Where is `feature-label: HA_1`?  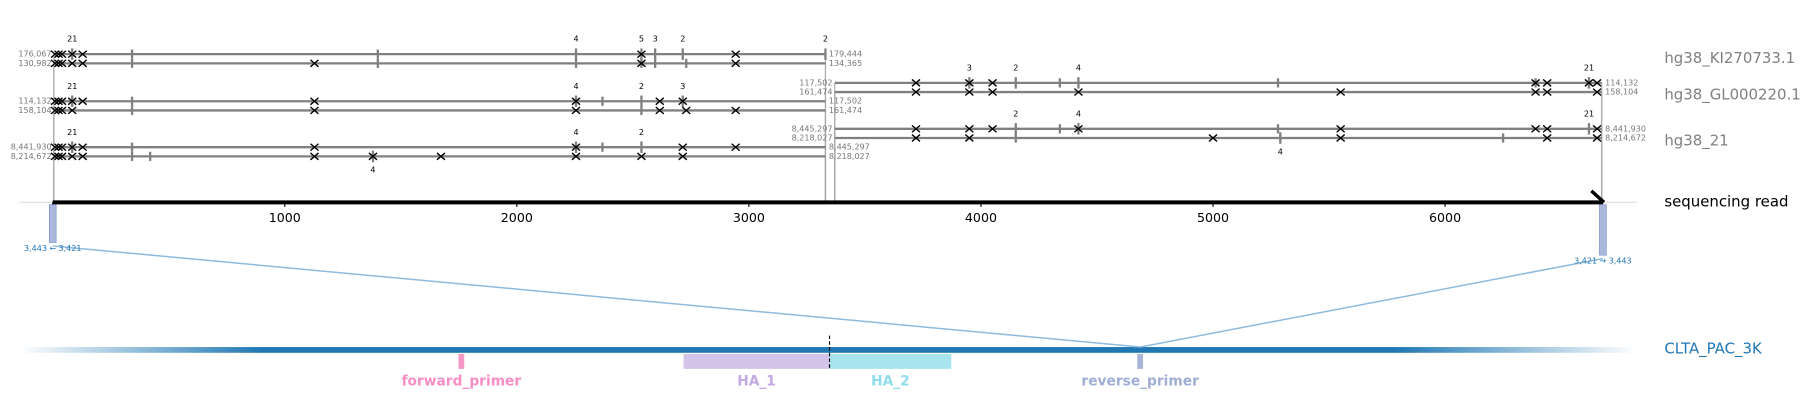
feature-label: HA_1 is located at coordinates (756, 382).